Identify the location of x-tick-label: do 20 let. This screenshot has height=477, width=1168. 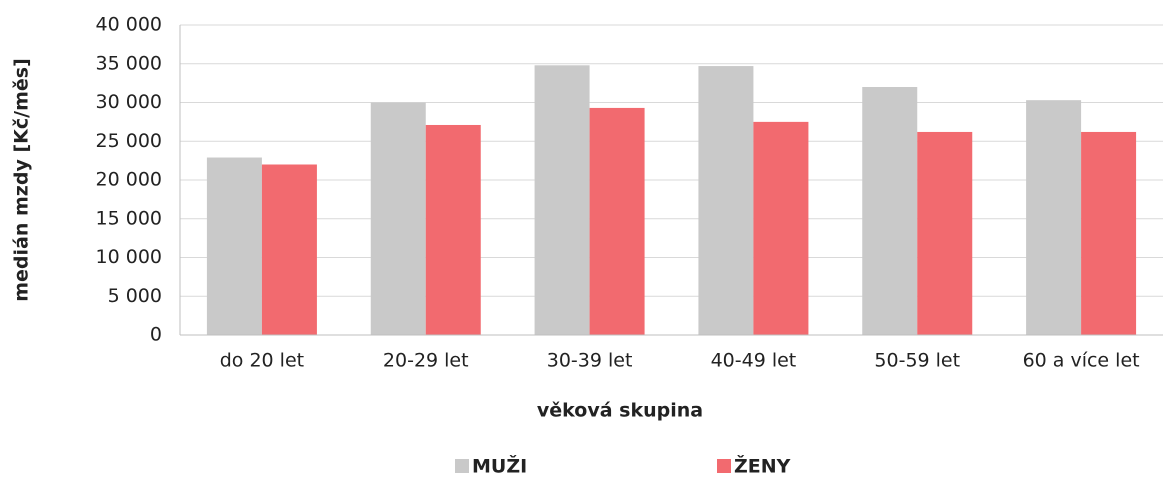
(262, 361).